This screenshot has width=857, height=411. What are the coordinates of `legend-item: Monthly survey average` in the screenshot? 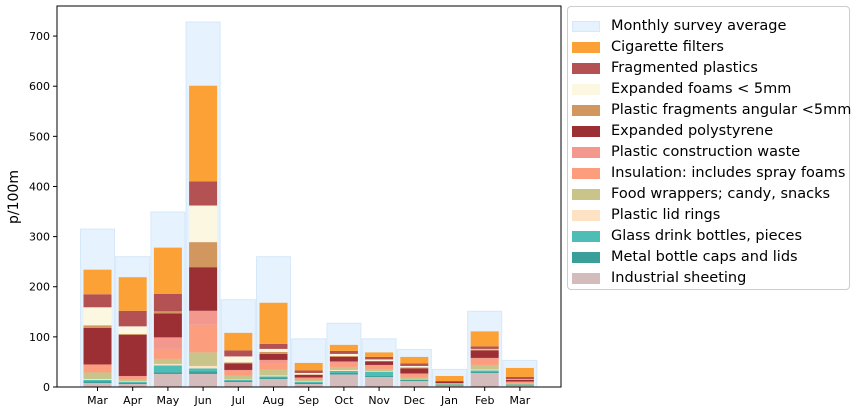 It's located at (679, 26).